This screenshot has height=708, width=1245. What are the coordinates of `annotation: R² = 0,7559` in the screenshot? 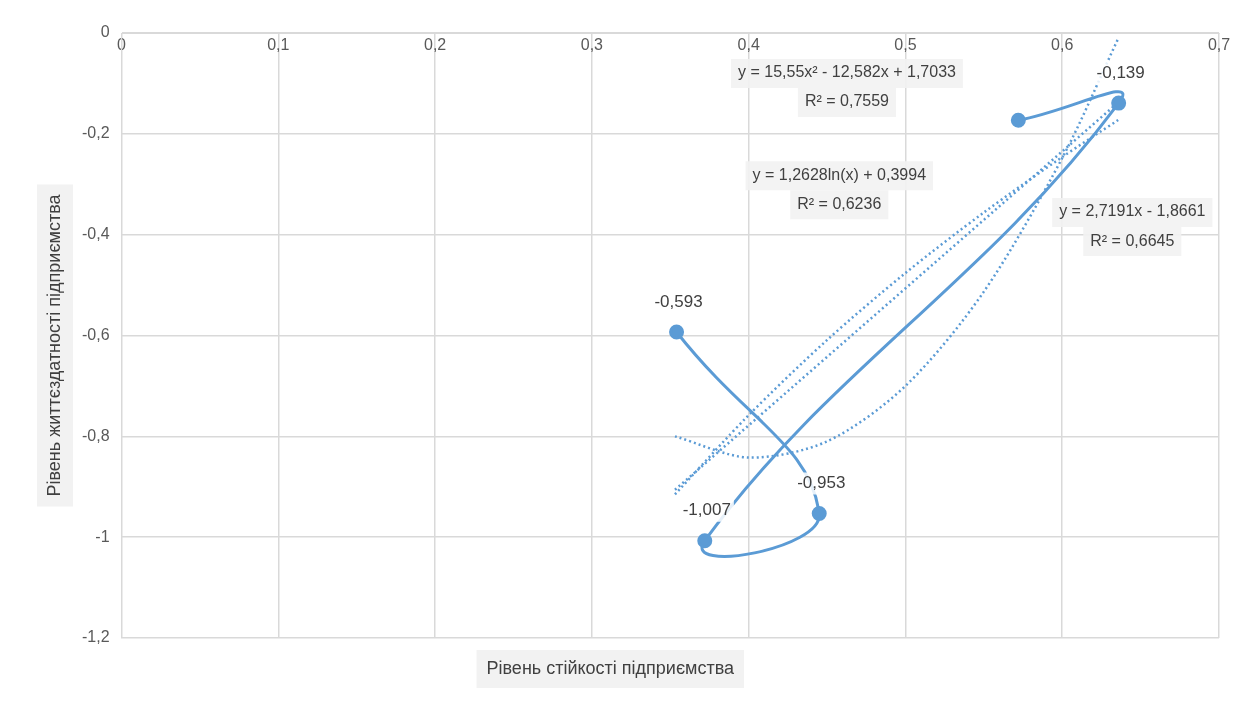 It's located at (847, 101).